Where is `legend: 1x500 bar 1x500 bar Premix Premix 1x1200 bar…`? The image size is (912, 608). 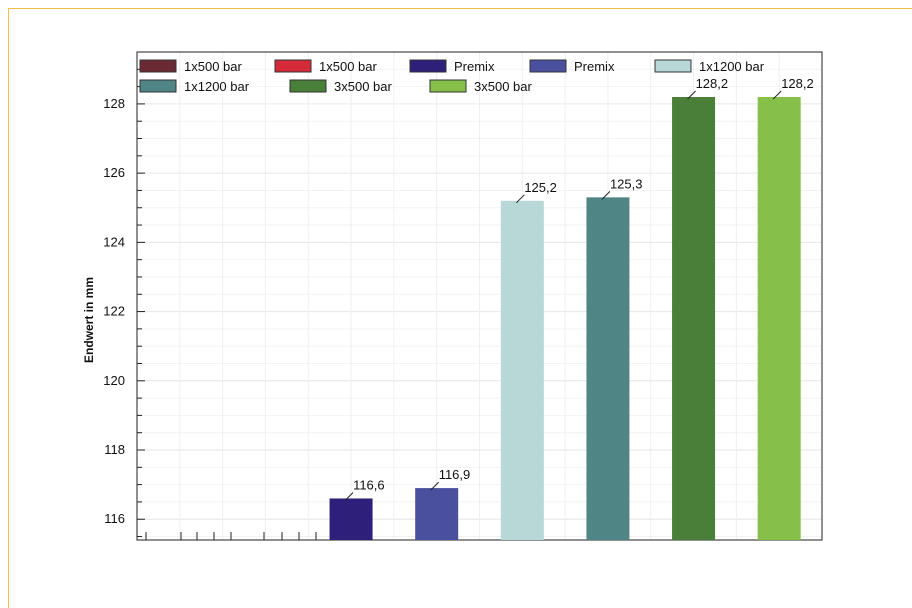 legend: 1x500 bar 1x500 bar Premix Premix 1x1200 bar… is located at coordinates (452, 76).